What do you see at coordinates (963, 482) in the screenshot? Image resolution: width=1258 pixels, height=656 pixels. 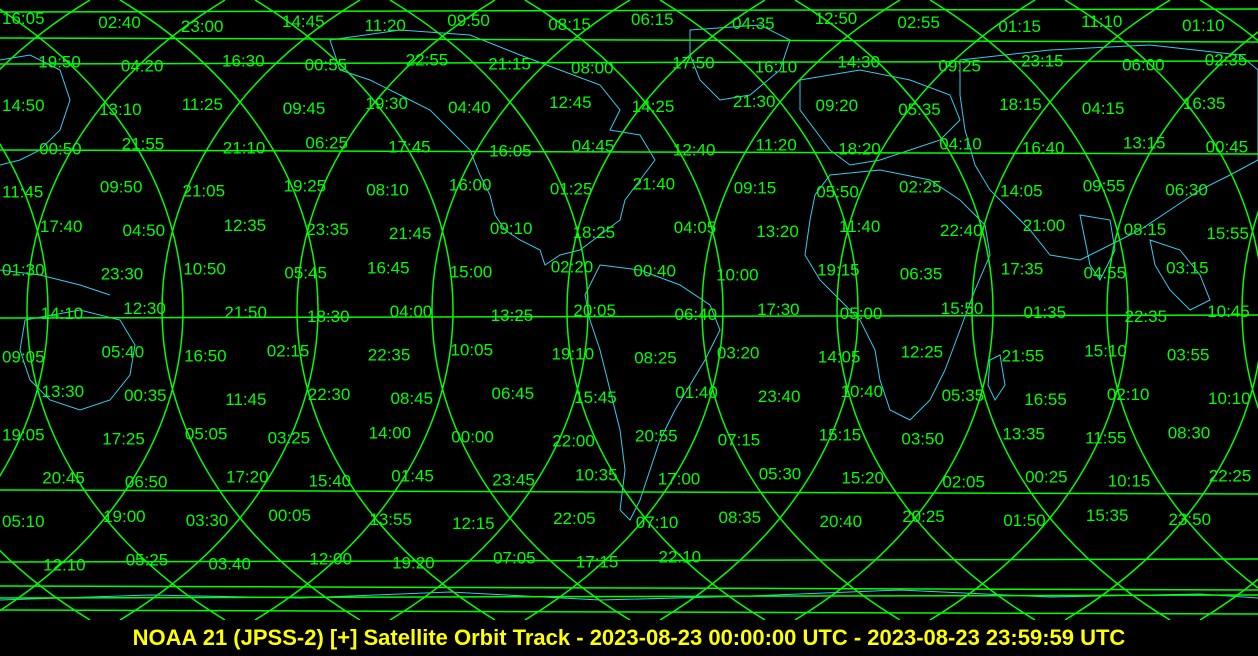 I see `pass-time-label: 02:05` at bounding box center [963, 482].